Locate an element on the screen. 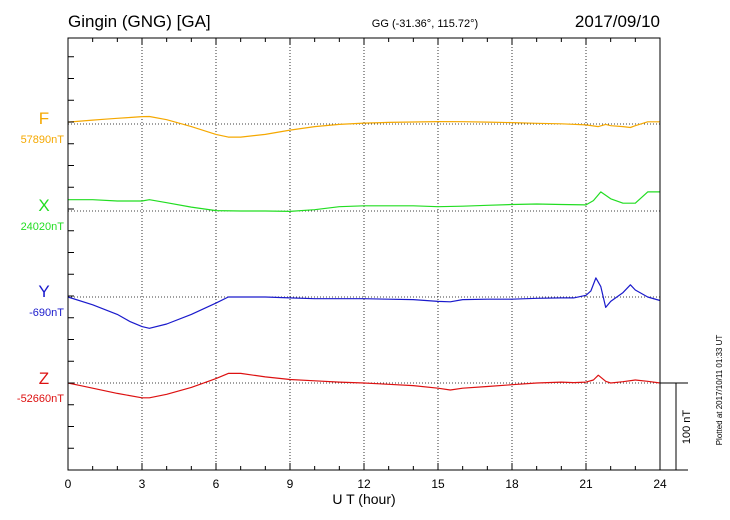 This screenshot has height=520, width=730. station-coords: GG (-31.36°, 115.72°) is located at coordinates (425, 24).